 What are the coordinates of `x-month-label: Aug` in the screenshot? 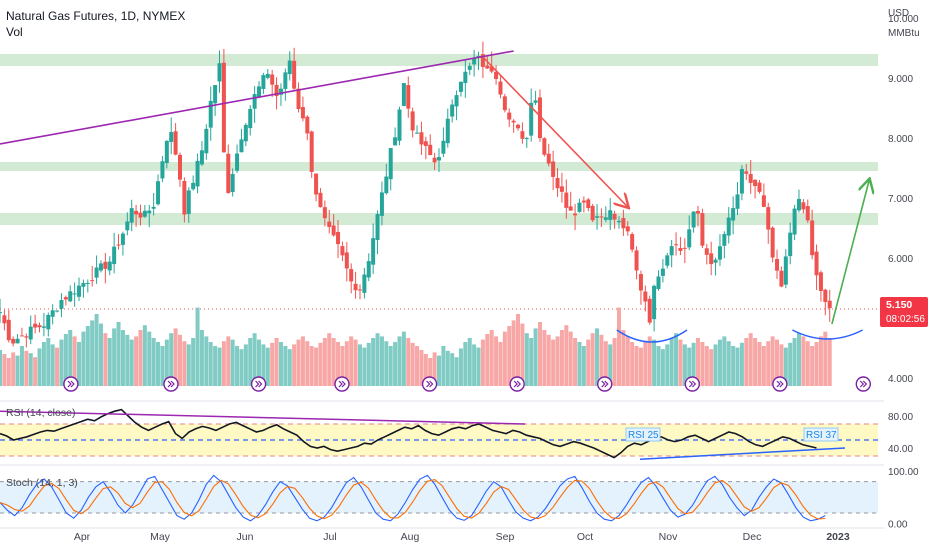 It's located at (410, 537).